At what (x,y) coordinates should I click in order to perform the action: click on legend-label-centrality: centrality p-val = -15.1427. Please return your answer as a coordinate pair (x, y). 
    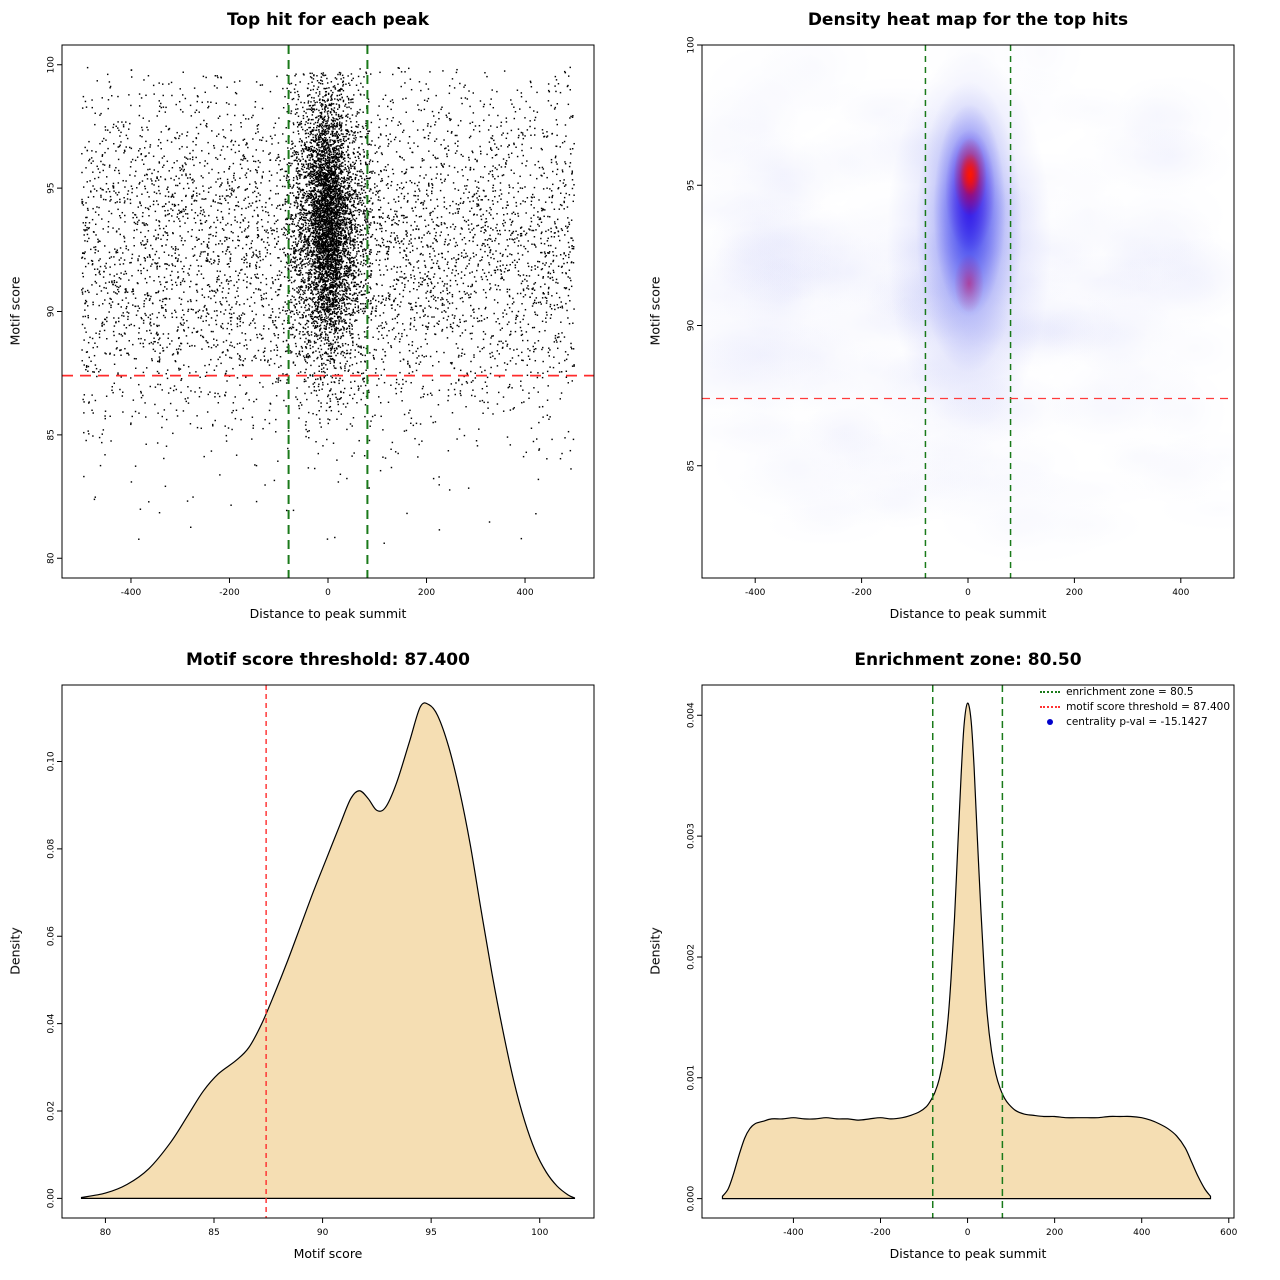
    Looking at the image, I should click on (1137, 722).